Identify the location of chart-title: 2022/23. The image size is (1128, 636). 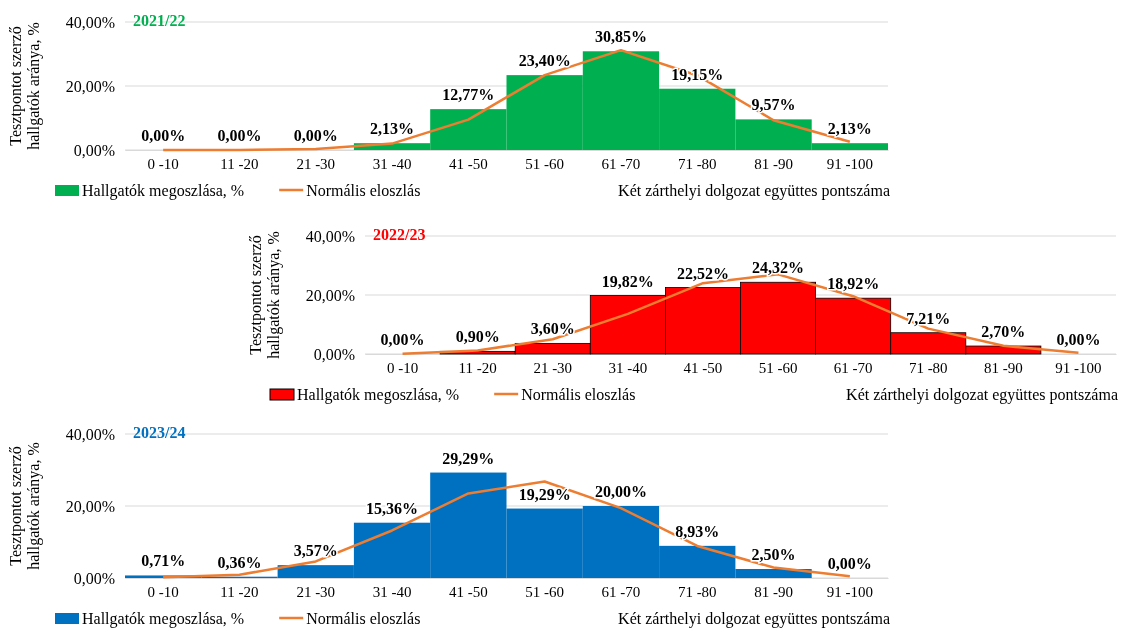
(399, 234).